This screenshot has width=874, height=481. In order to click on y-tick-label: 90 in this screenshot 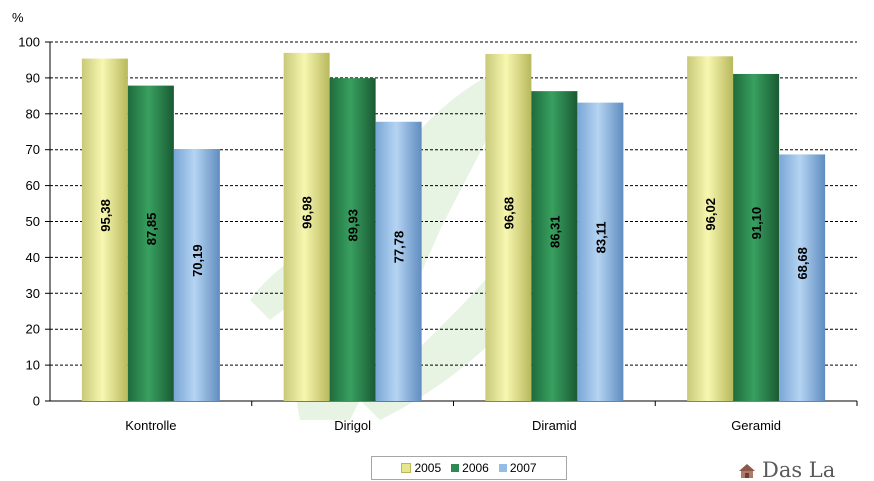, I will do `click(33, 77)`.